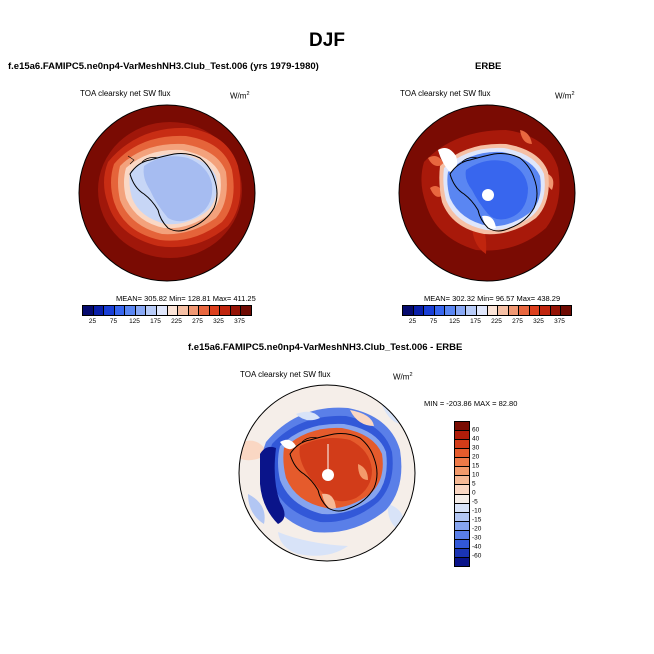  Describe the element at coordinates (559, 321) in the screenshot. I see `right-colorbar-tick-label: 375` at that location.